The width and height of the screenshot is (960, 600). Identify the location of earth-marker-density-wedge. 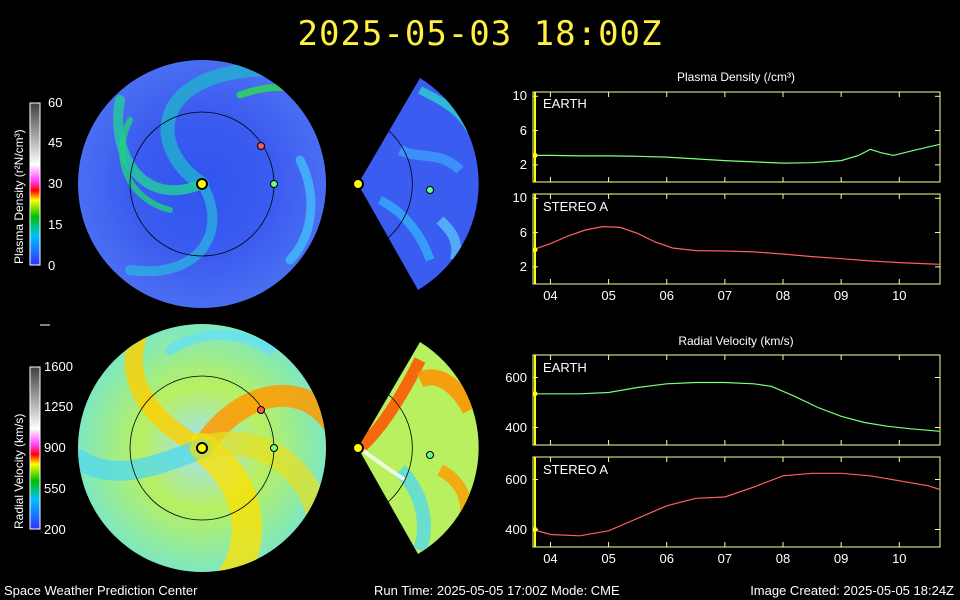
(430, 190).